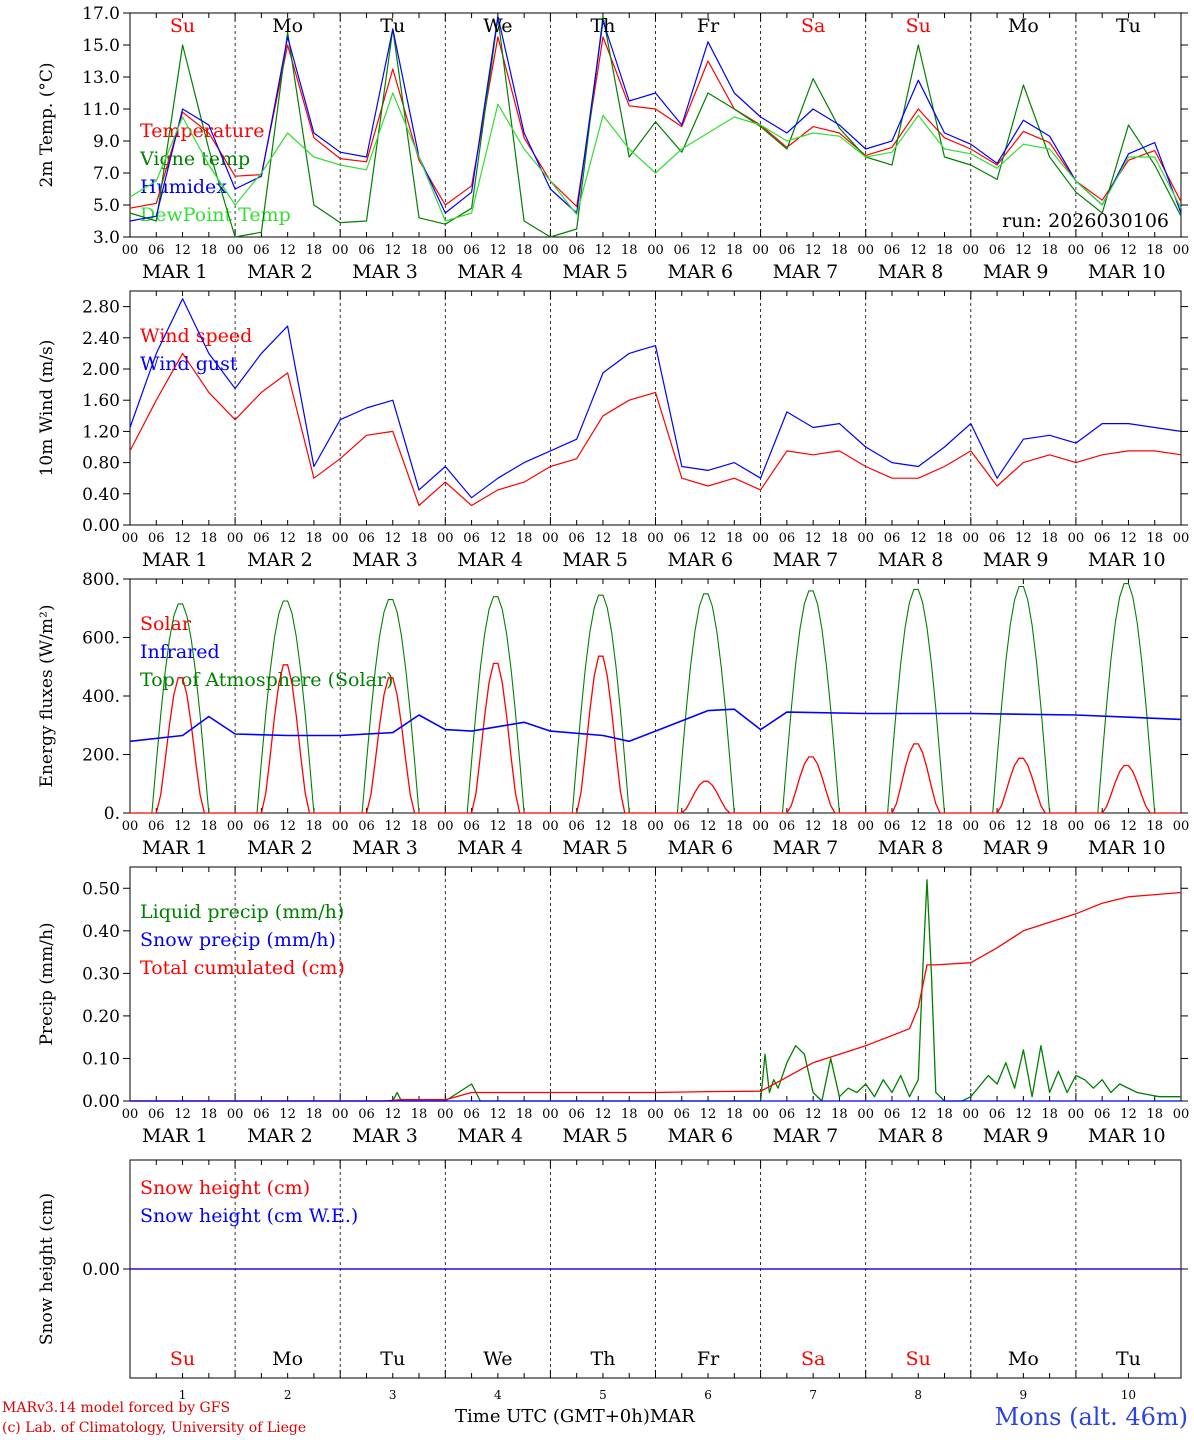  Describe the element at coordinates (603, 1395) in the screenshot. I see `day-number-label: 5` at that location.